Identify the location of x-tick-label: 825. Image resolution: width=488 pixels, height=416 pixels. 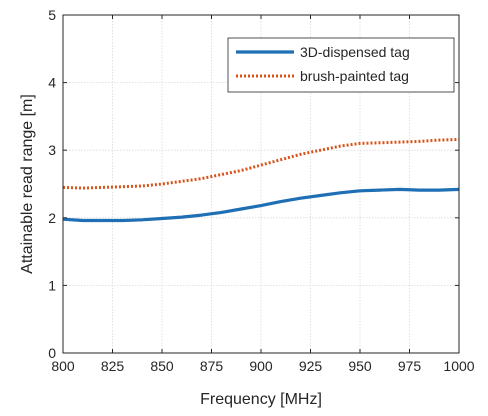
(113, 366).